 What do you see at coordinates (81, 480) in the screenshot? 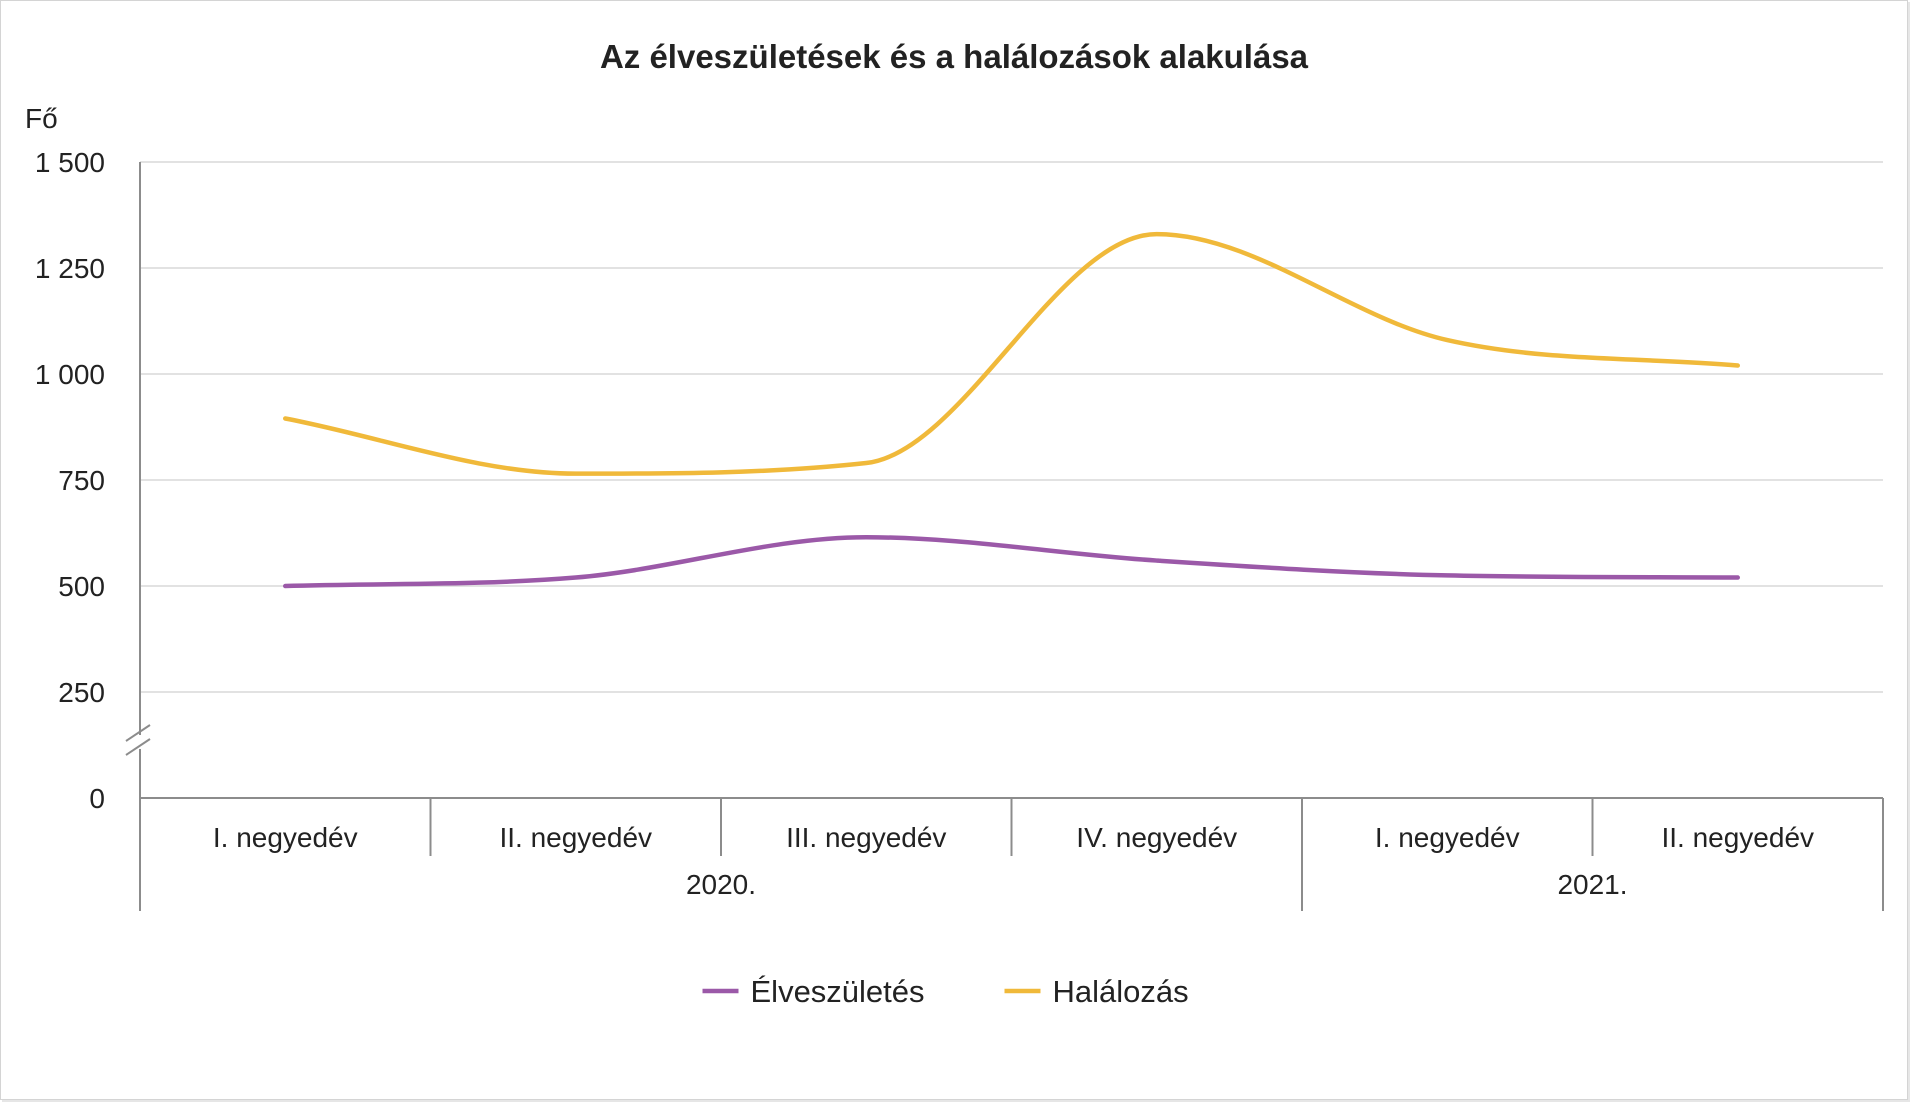
I see `y-tick-label: 750` at bounding box center [81, 480].